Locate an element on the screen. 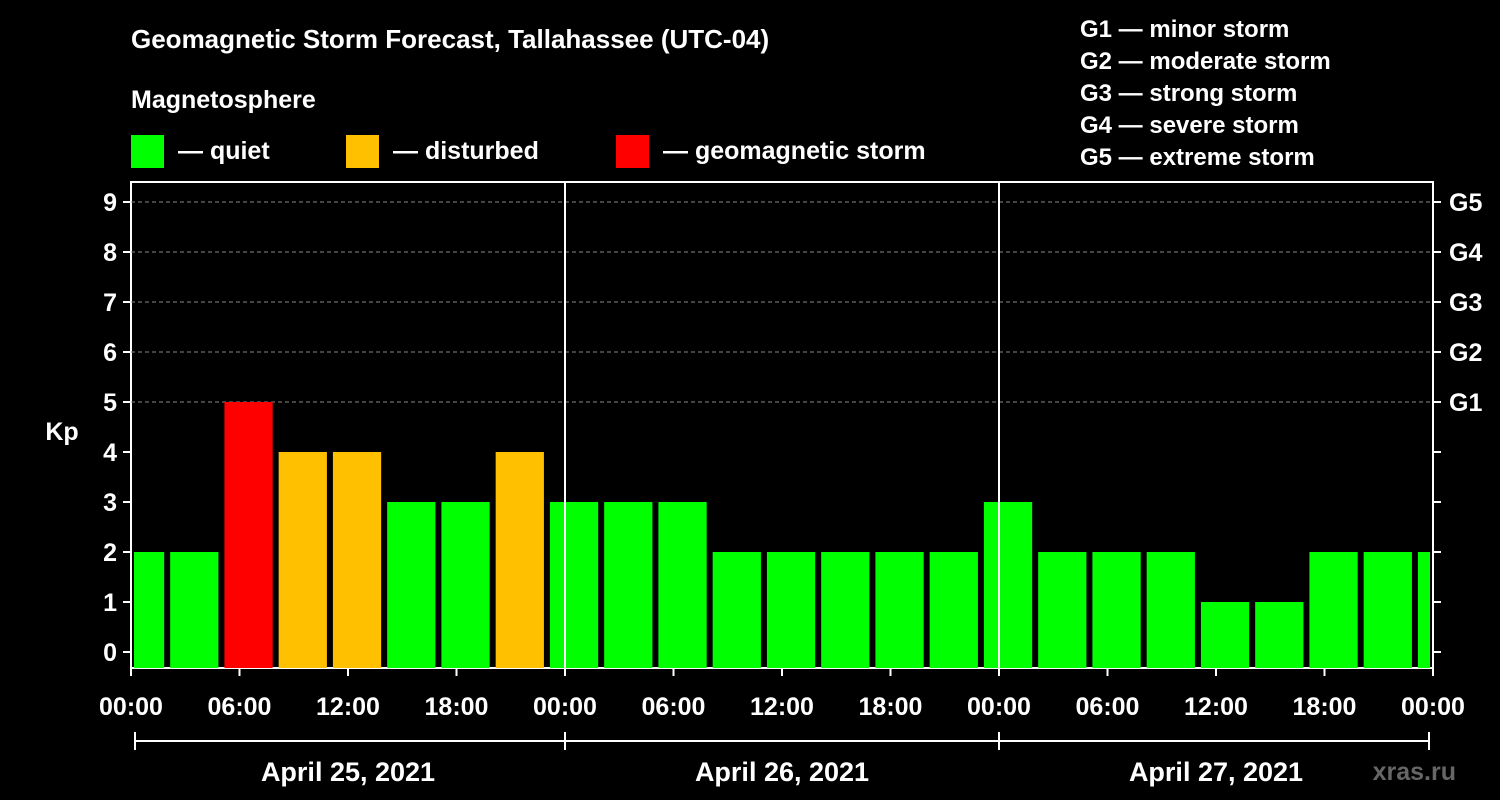 The width and height of the screenshot is (1500, 800). legend-quiet: — quiet is located at coordinates (200, 151).